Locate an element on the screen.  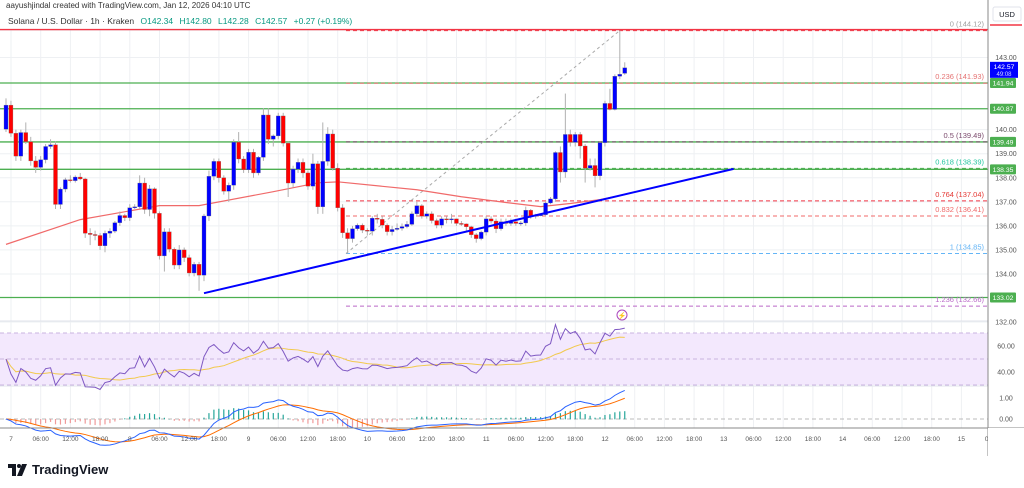
time-tick: 06:00 is located at coordinates (516, 439).